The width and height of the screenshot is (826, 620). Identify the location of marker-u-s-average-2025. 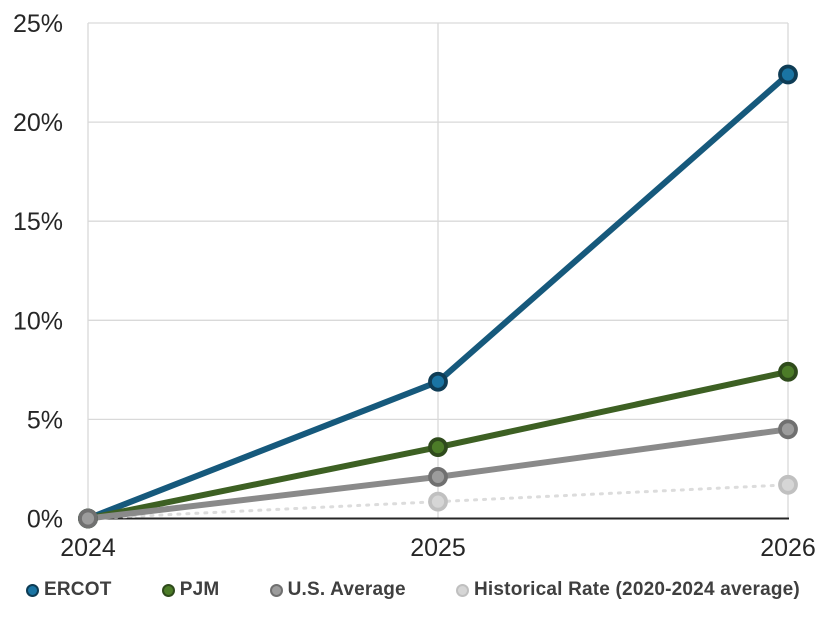
(438, 476).